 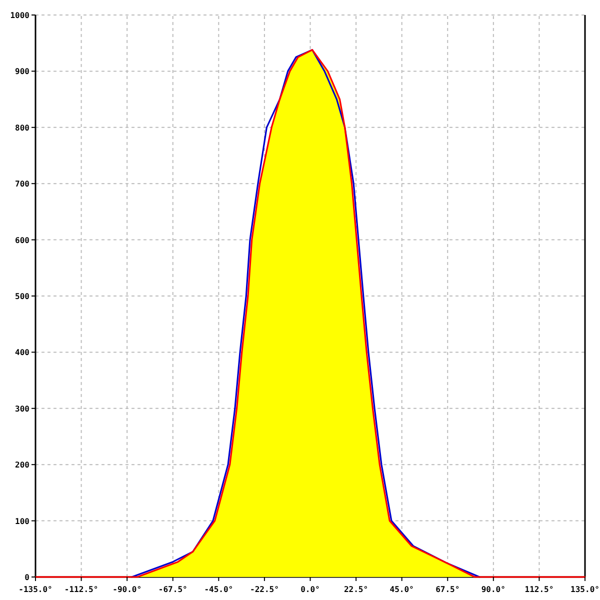 What do you see at coordinates (20, 15) in the screenshot?
I see `y-tick-label: 1000` at bounding box center [20, 15].